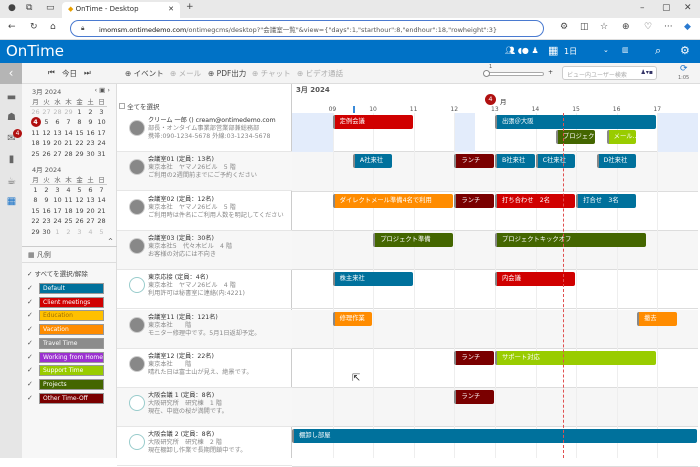 The image size is (700, 467). What do you see at coordinates (57, 112) in the screenshot?
I see `calendar-day: 28` at bounding box center [57, 112].